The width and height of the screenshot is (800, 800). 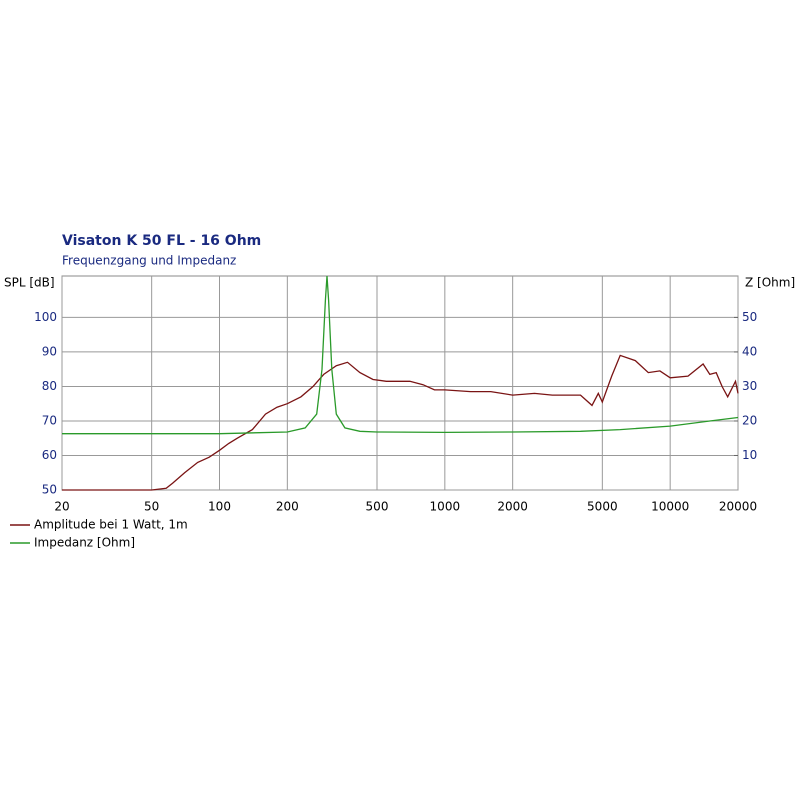 What do you see at coordinates (749, 420) in the screenshot?
I see `y2-tick-label: 20` at bounding box center [749, 420].